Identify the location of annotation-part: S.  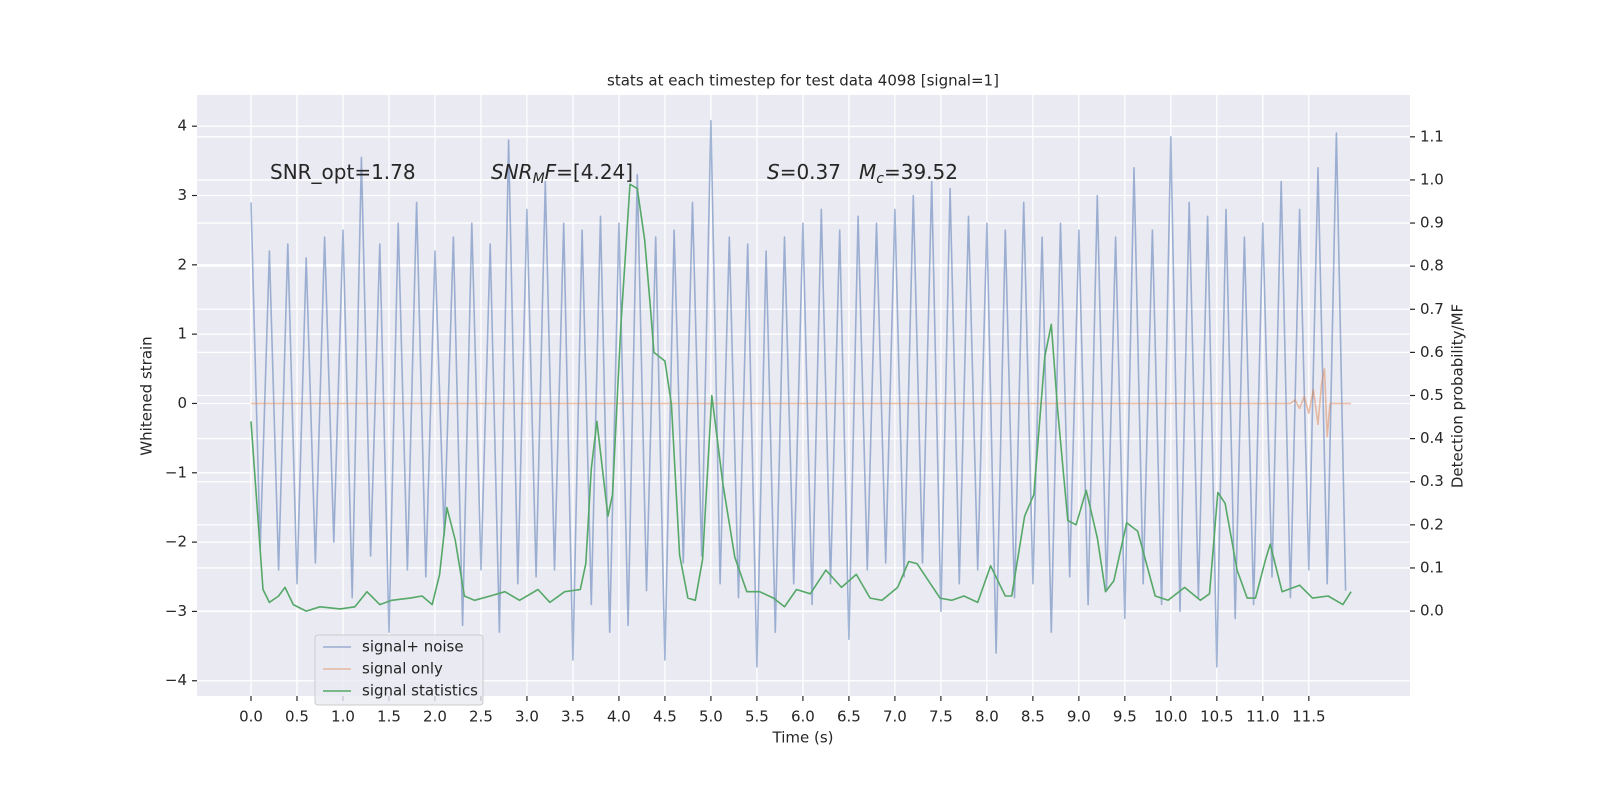
(773, 172).